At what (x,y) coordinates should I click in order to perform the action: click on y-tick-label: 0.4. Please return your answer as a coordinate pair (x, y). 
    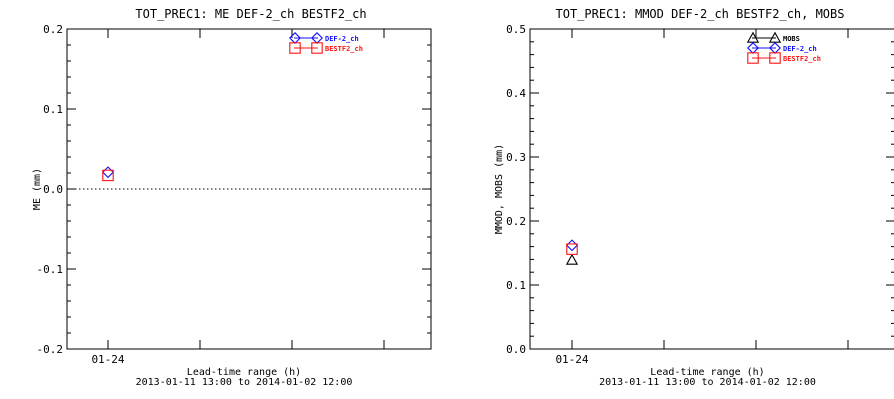
    Looking at the image, I should click on (516, 93).